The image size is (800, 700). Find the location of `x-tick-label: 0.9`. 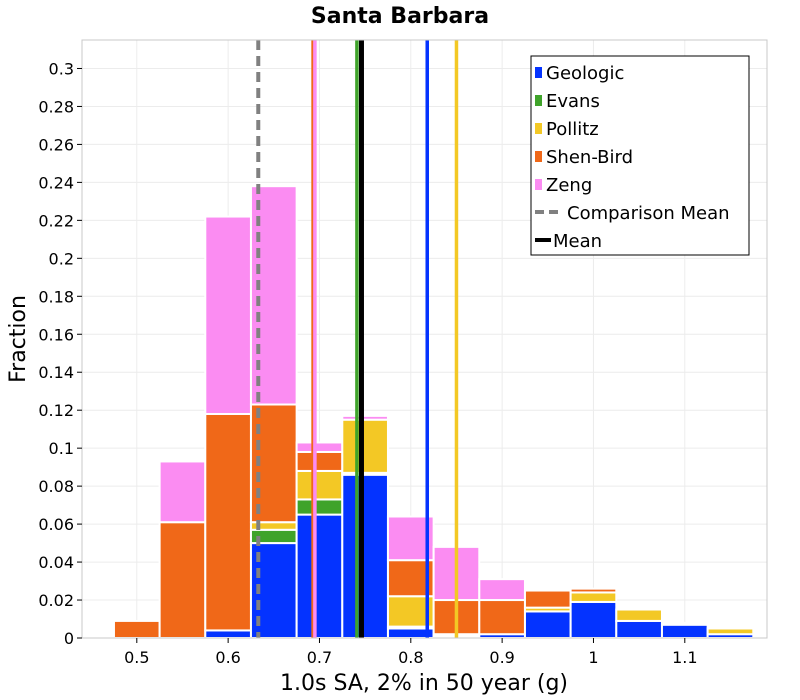

x-tick-label: 0.9 is located at coordinates (501, 657).